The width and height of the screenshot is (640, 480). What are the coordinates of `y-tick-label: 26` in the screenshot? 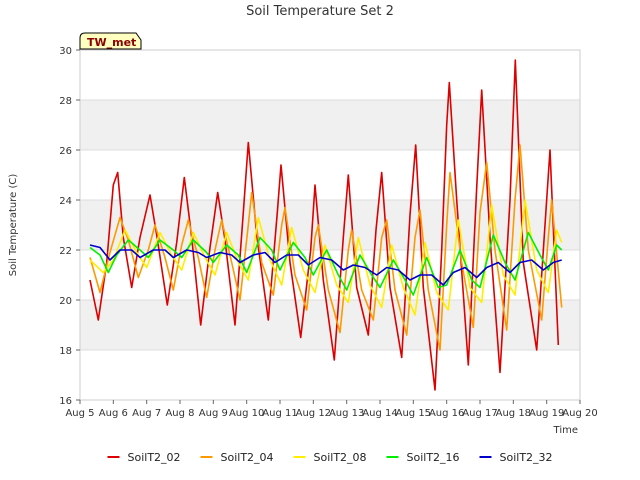 It's located at (65, 151).